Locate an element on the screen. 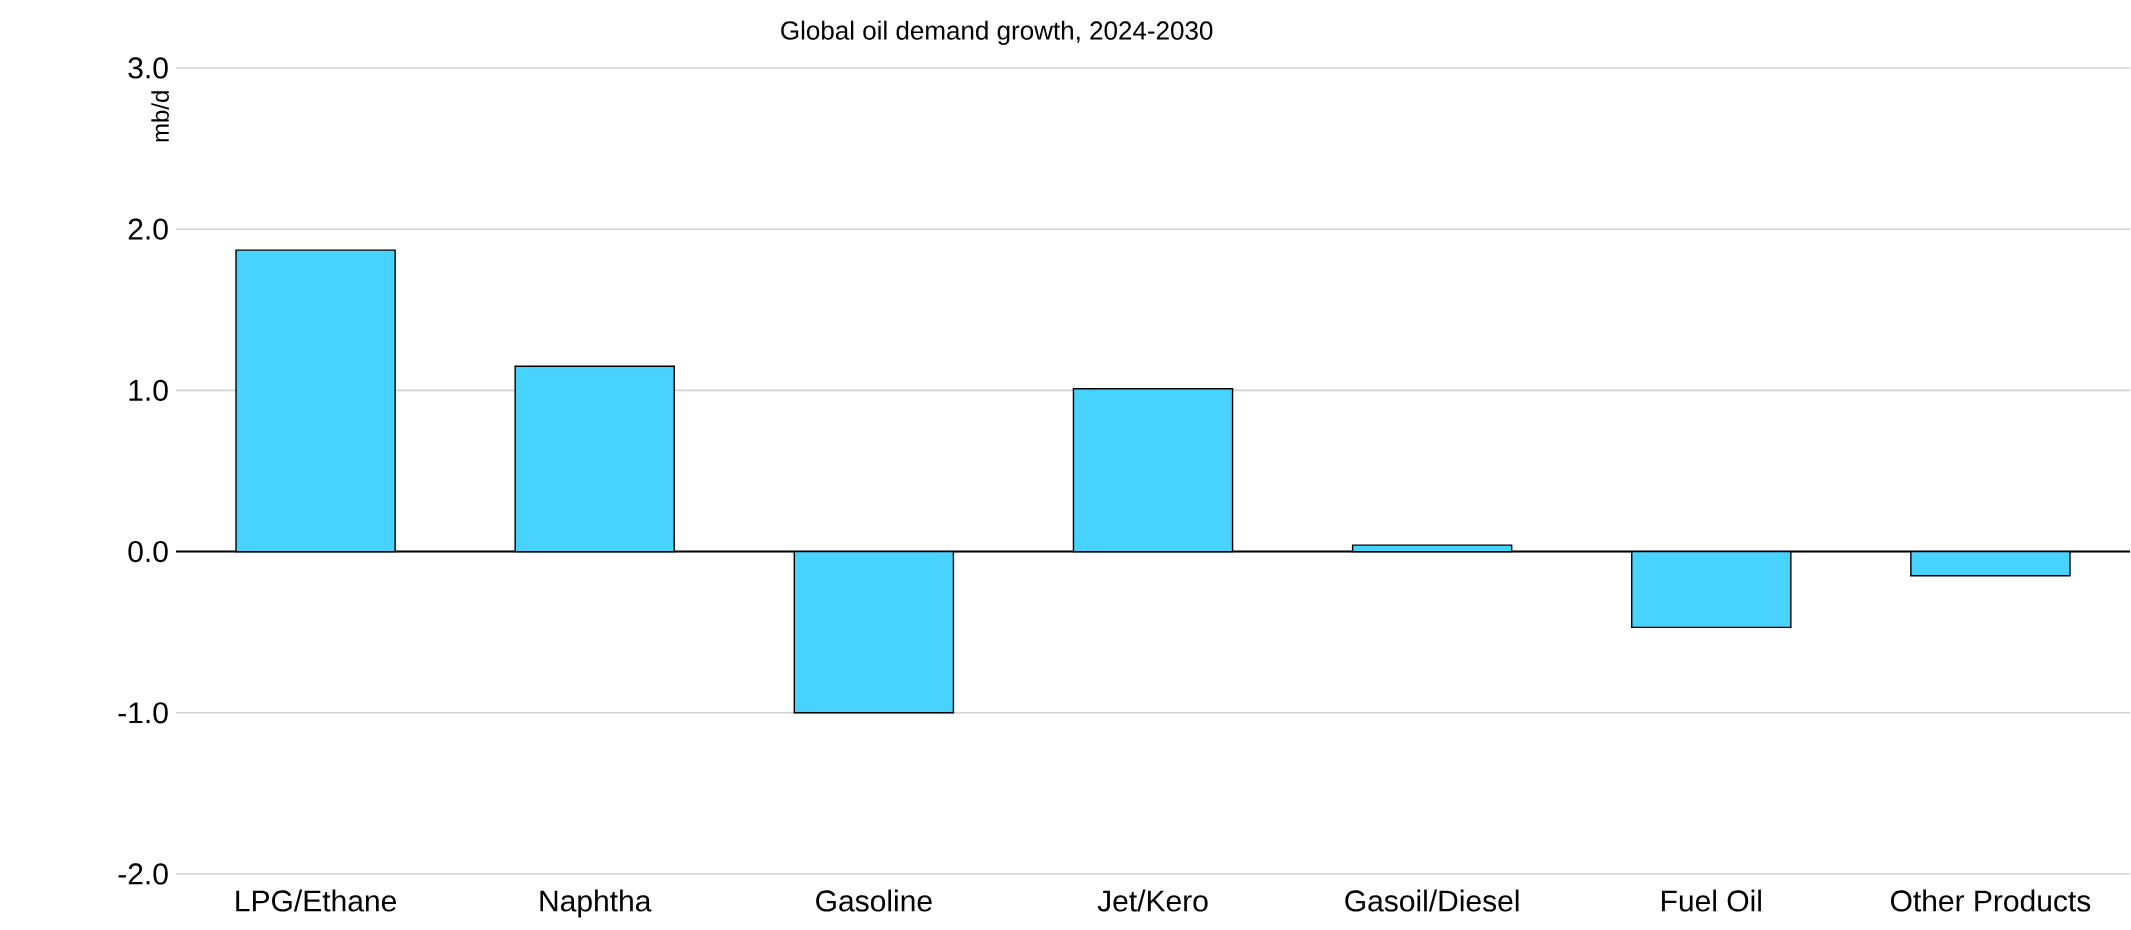  y-axis-title: mb/d is located at coordinates (160, 116).